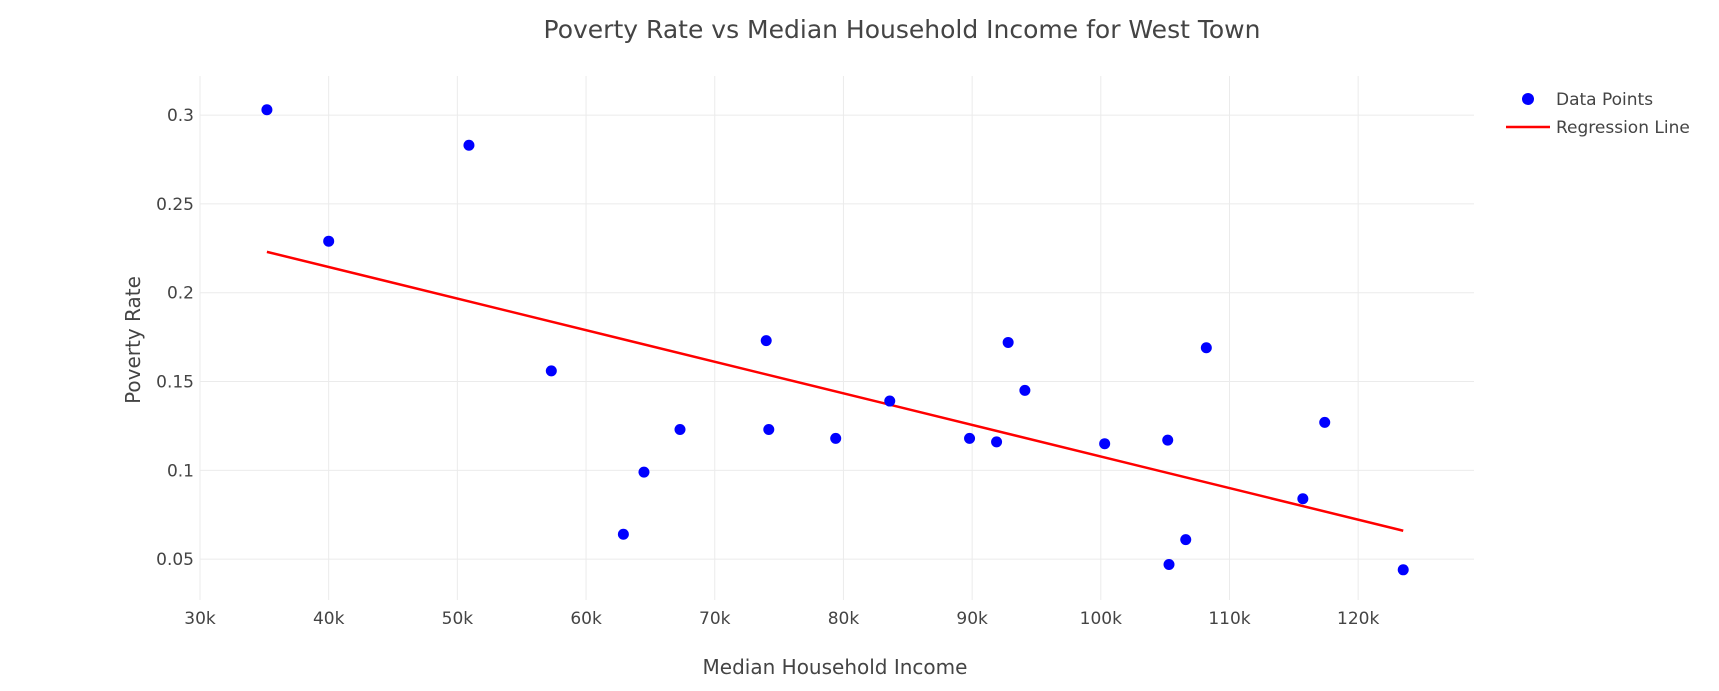  What do you see at coordinates (180, 471) in the screenshot?
I see `y-tick-label: 0.1` at bounding box center [180, 471].